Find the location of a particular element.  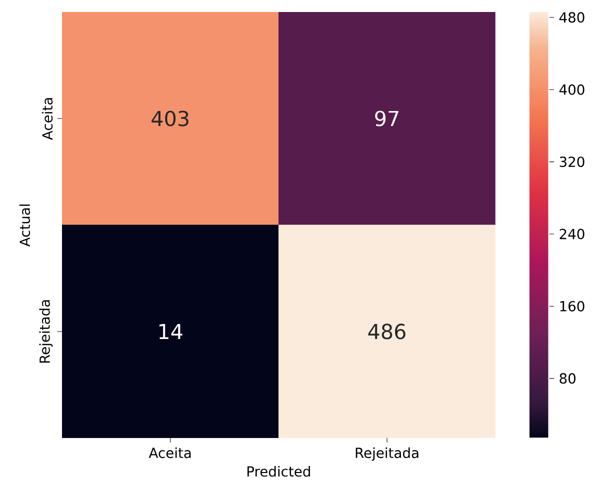

color-bar-label: 480 is located at coordinates (571, 17).